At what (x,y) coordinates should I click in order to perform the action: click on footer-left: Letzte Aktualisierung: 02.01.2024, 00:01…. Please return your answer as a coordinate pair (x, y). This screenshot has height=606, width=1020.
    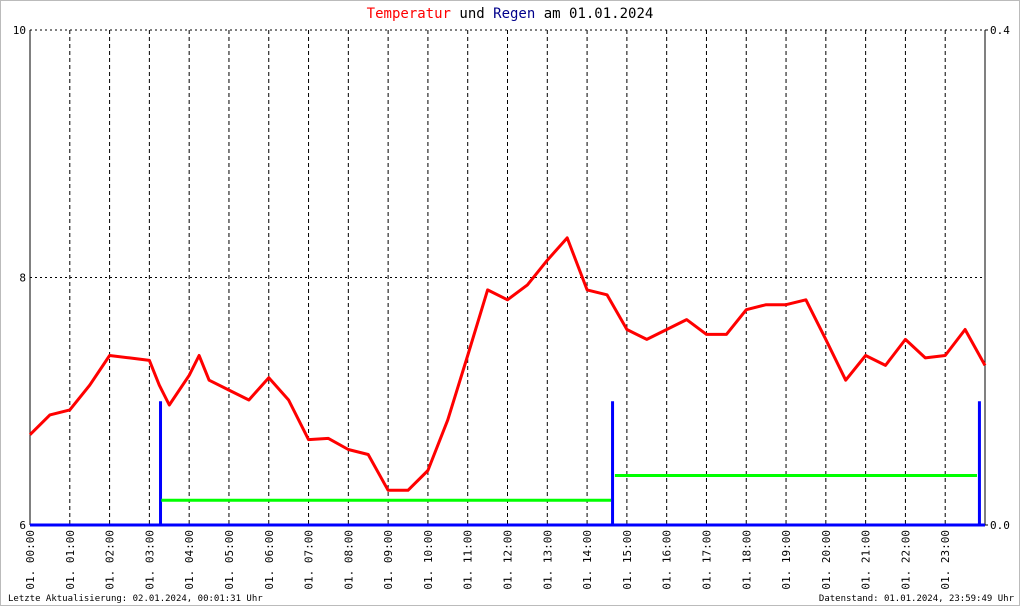
    Looking at the image, I should click on (135, 599).